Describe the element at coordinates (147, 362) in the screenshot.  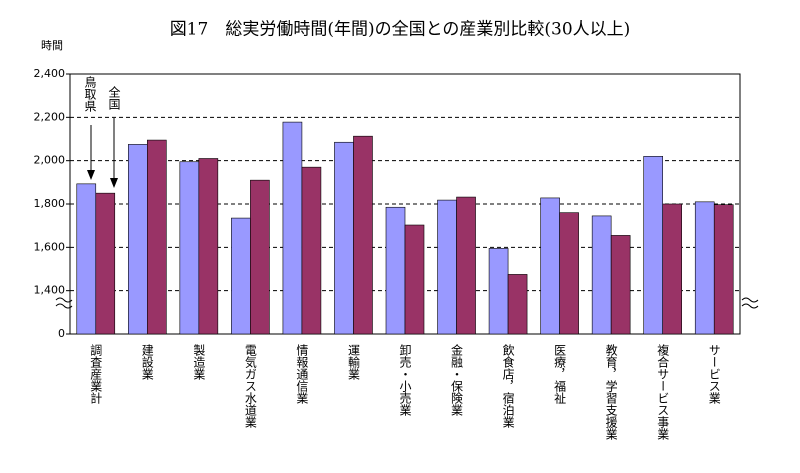
I see `x-tick-label: 建設業` at that location.